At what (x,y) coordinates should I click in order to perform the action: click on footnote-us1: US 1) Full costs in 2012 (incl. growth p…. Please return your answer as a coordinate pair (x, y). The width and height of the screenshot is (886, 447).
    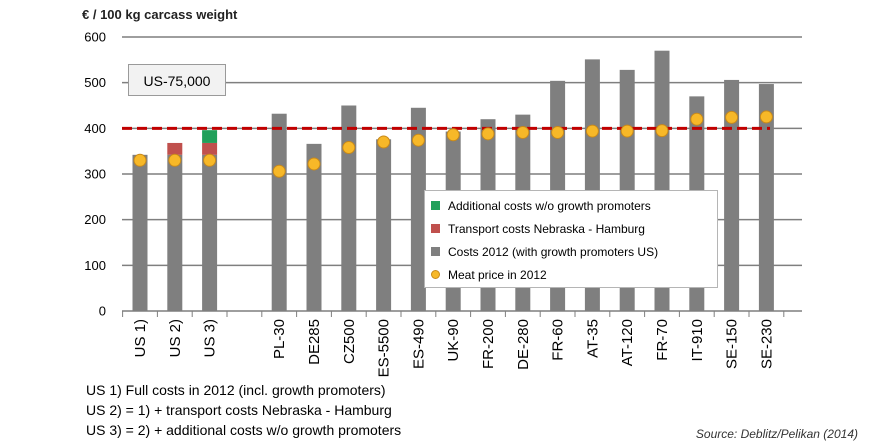
    Looking at the image, I should click on (236, 390).